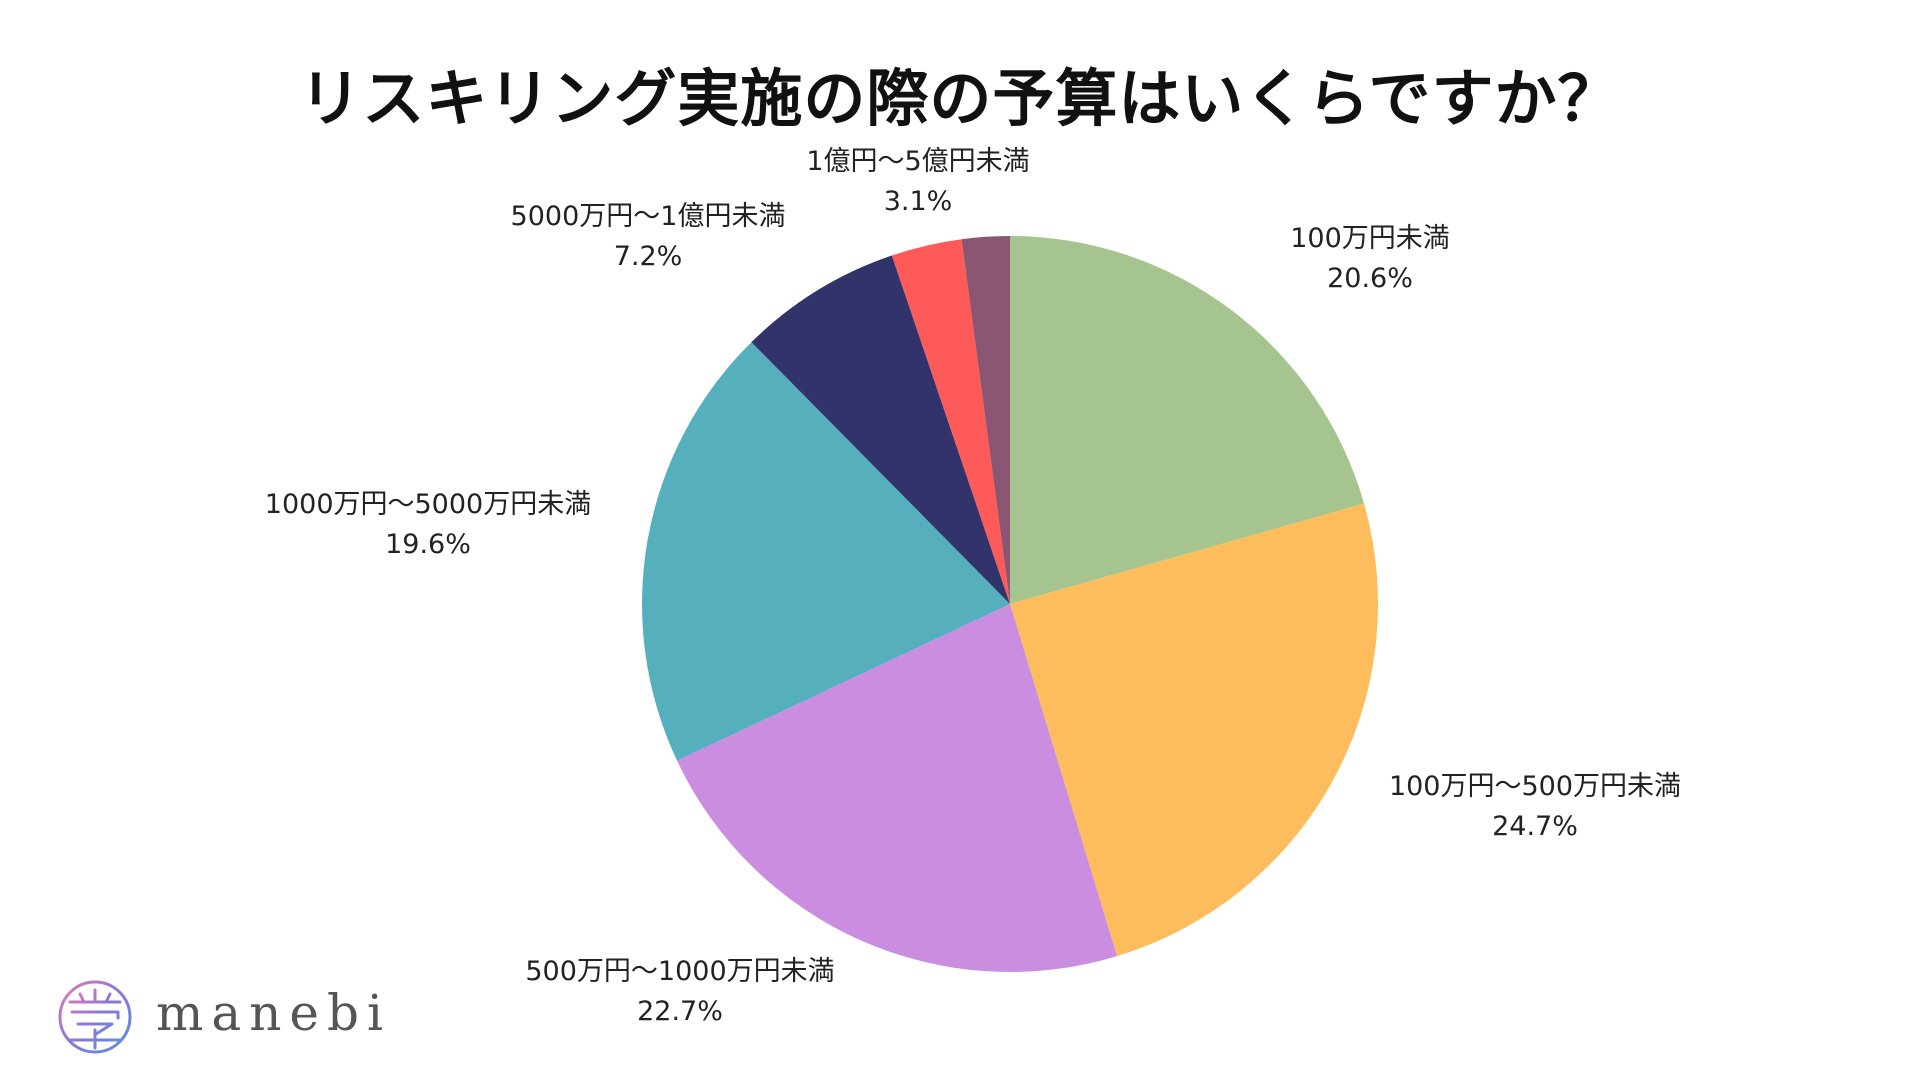 Image resolution: width=1920 pixels, height=1080 pixels. I want to click on slice-label-1: 100万円～500万円未満, so click(1535, 786).